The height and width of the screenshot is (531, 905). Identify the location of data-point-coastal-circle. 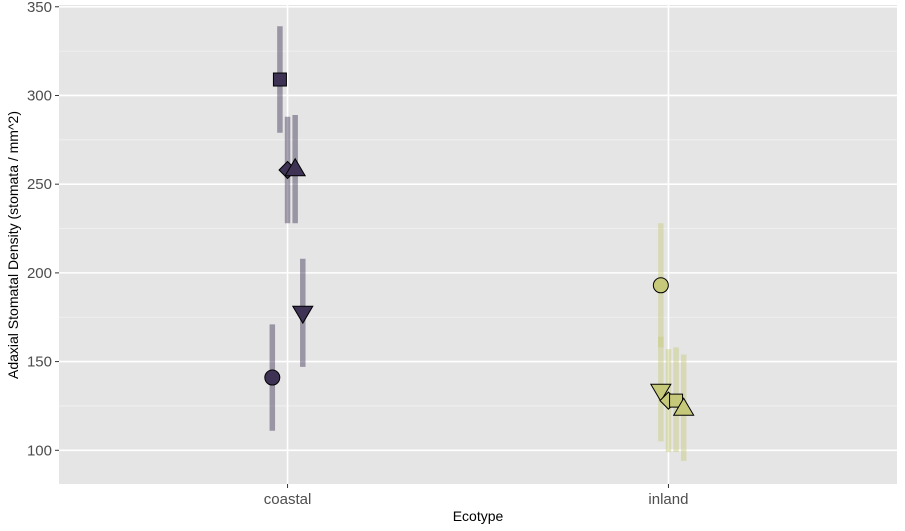
(272, 377).